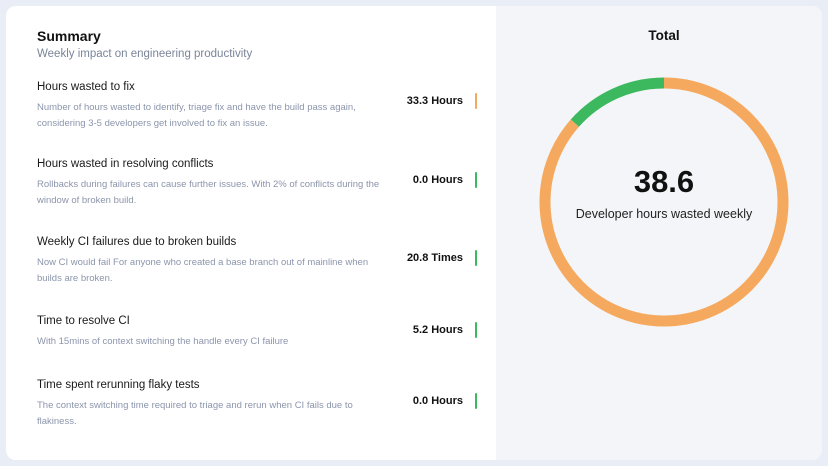  I want to click on metric-title: Hours wasted in resolving conflicts, so click(125, 164).